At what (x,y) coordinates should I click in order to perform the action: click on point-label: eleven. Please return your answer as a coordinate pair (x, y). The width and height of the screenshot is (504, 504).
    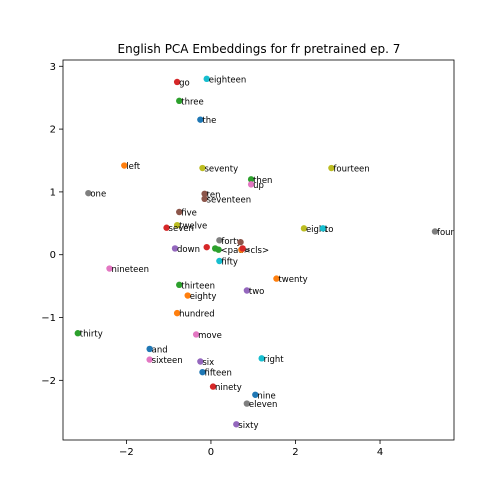
    Looking at the image, I should click on (263, 405).